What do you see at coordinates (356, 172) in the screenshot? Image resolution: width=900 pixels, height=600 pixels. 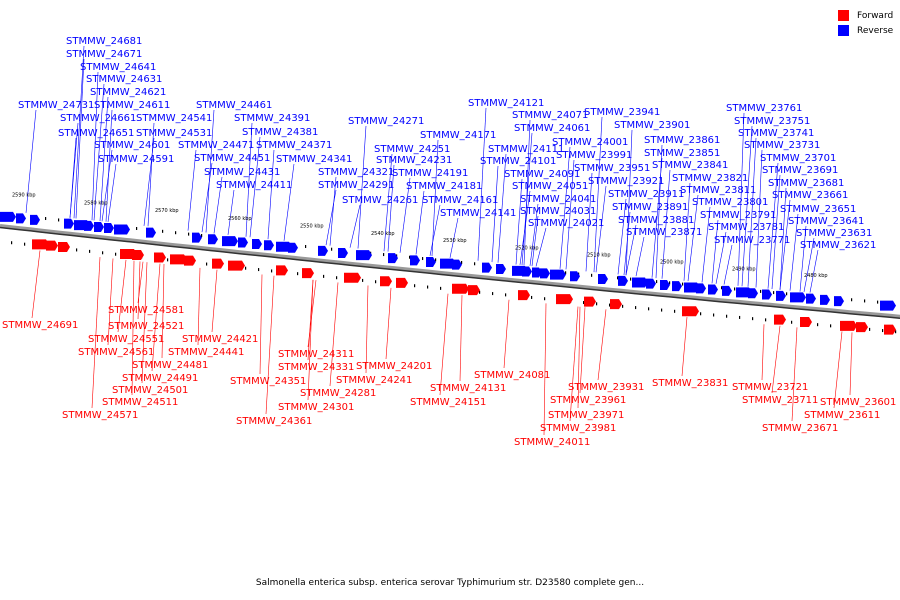 I see `reverse-gene-label: STMMW_24321` at bounding box center [356, 172].